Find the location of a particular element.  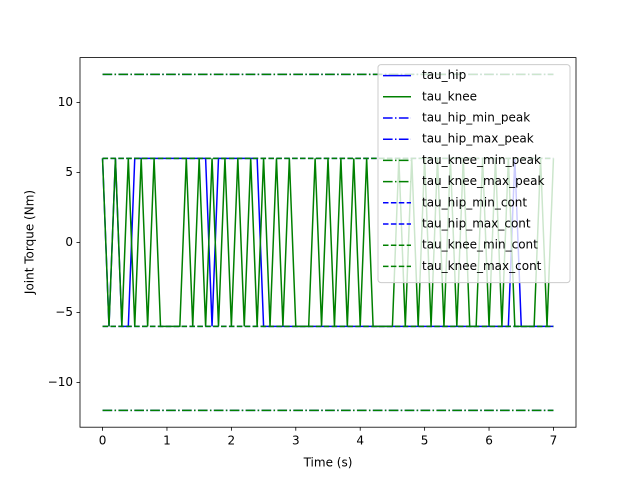

legend-label: tau_knee_min_cont is located at coordinates (480, 245).